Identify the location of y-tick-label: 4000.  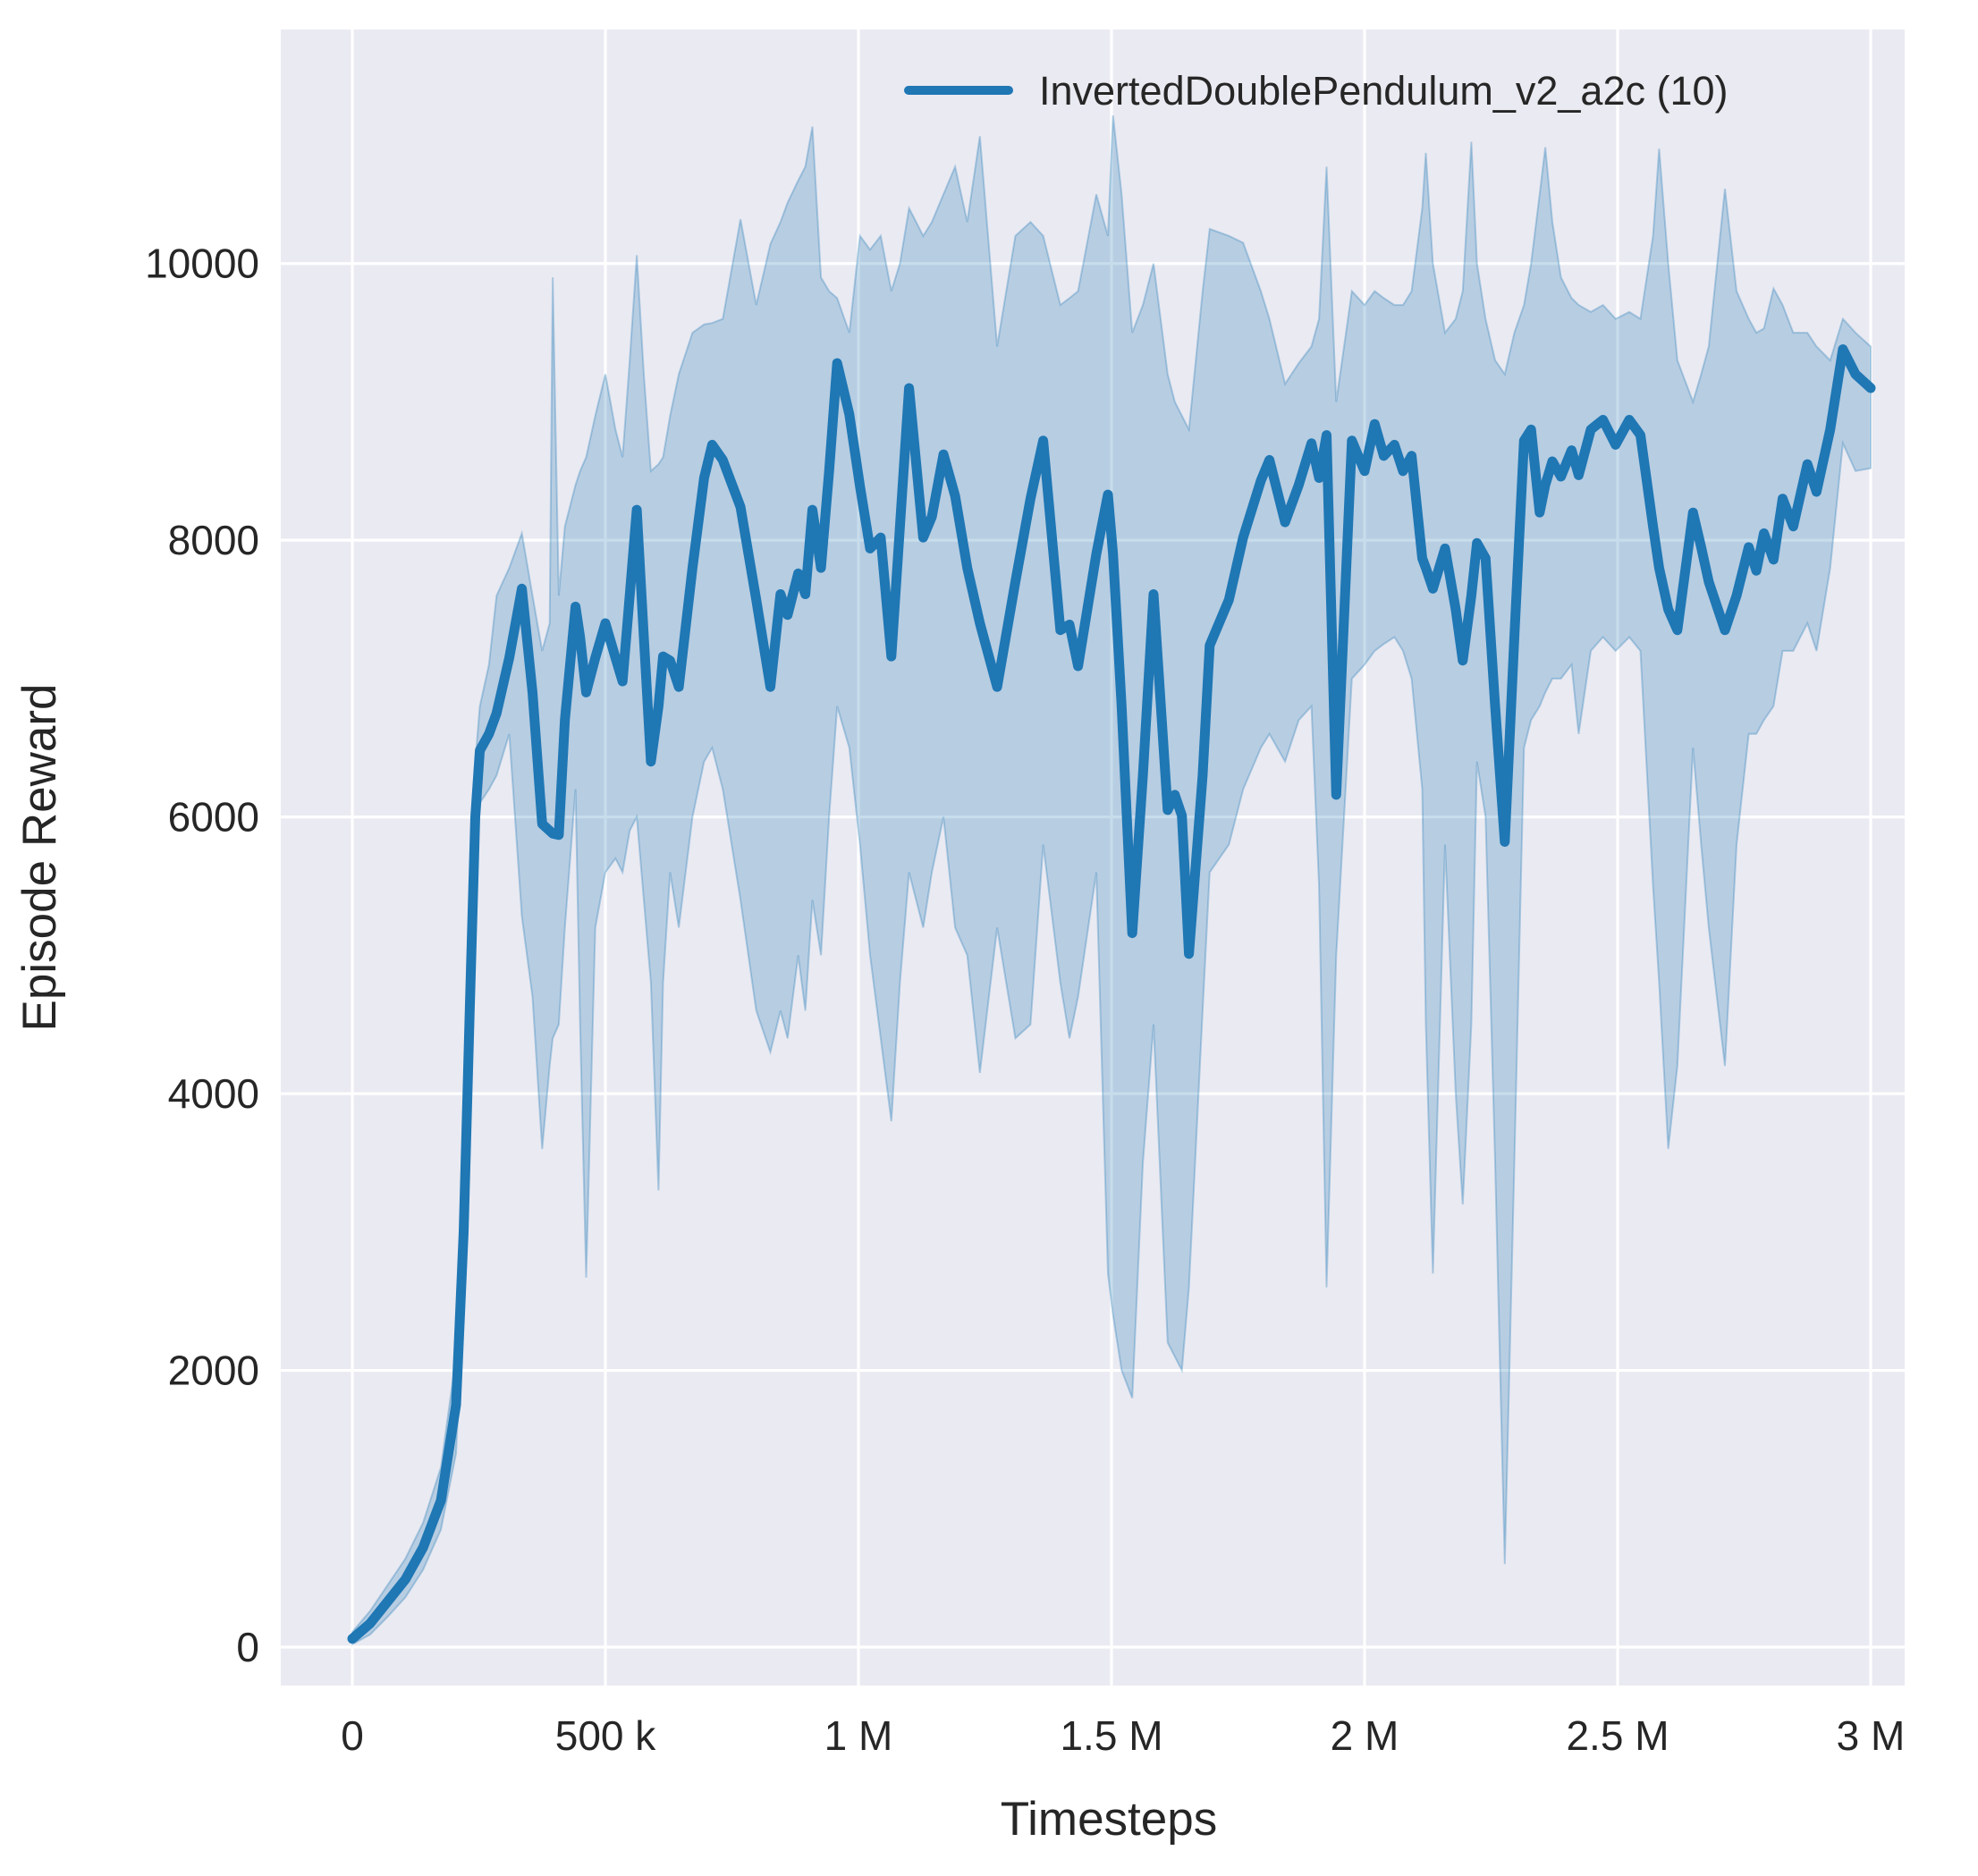
(213, 1093).